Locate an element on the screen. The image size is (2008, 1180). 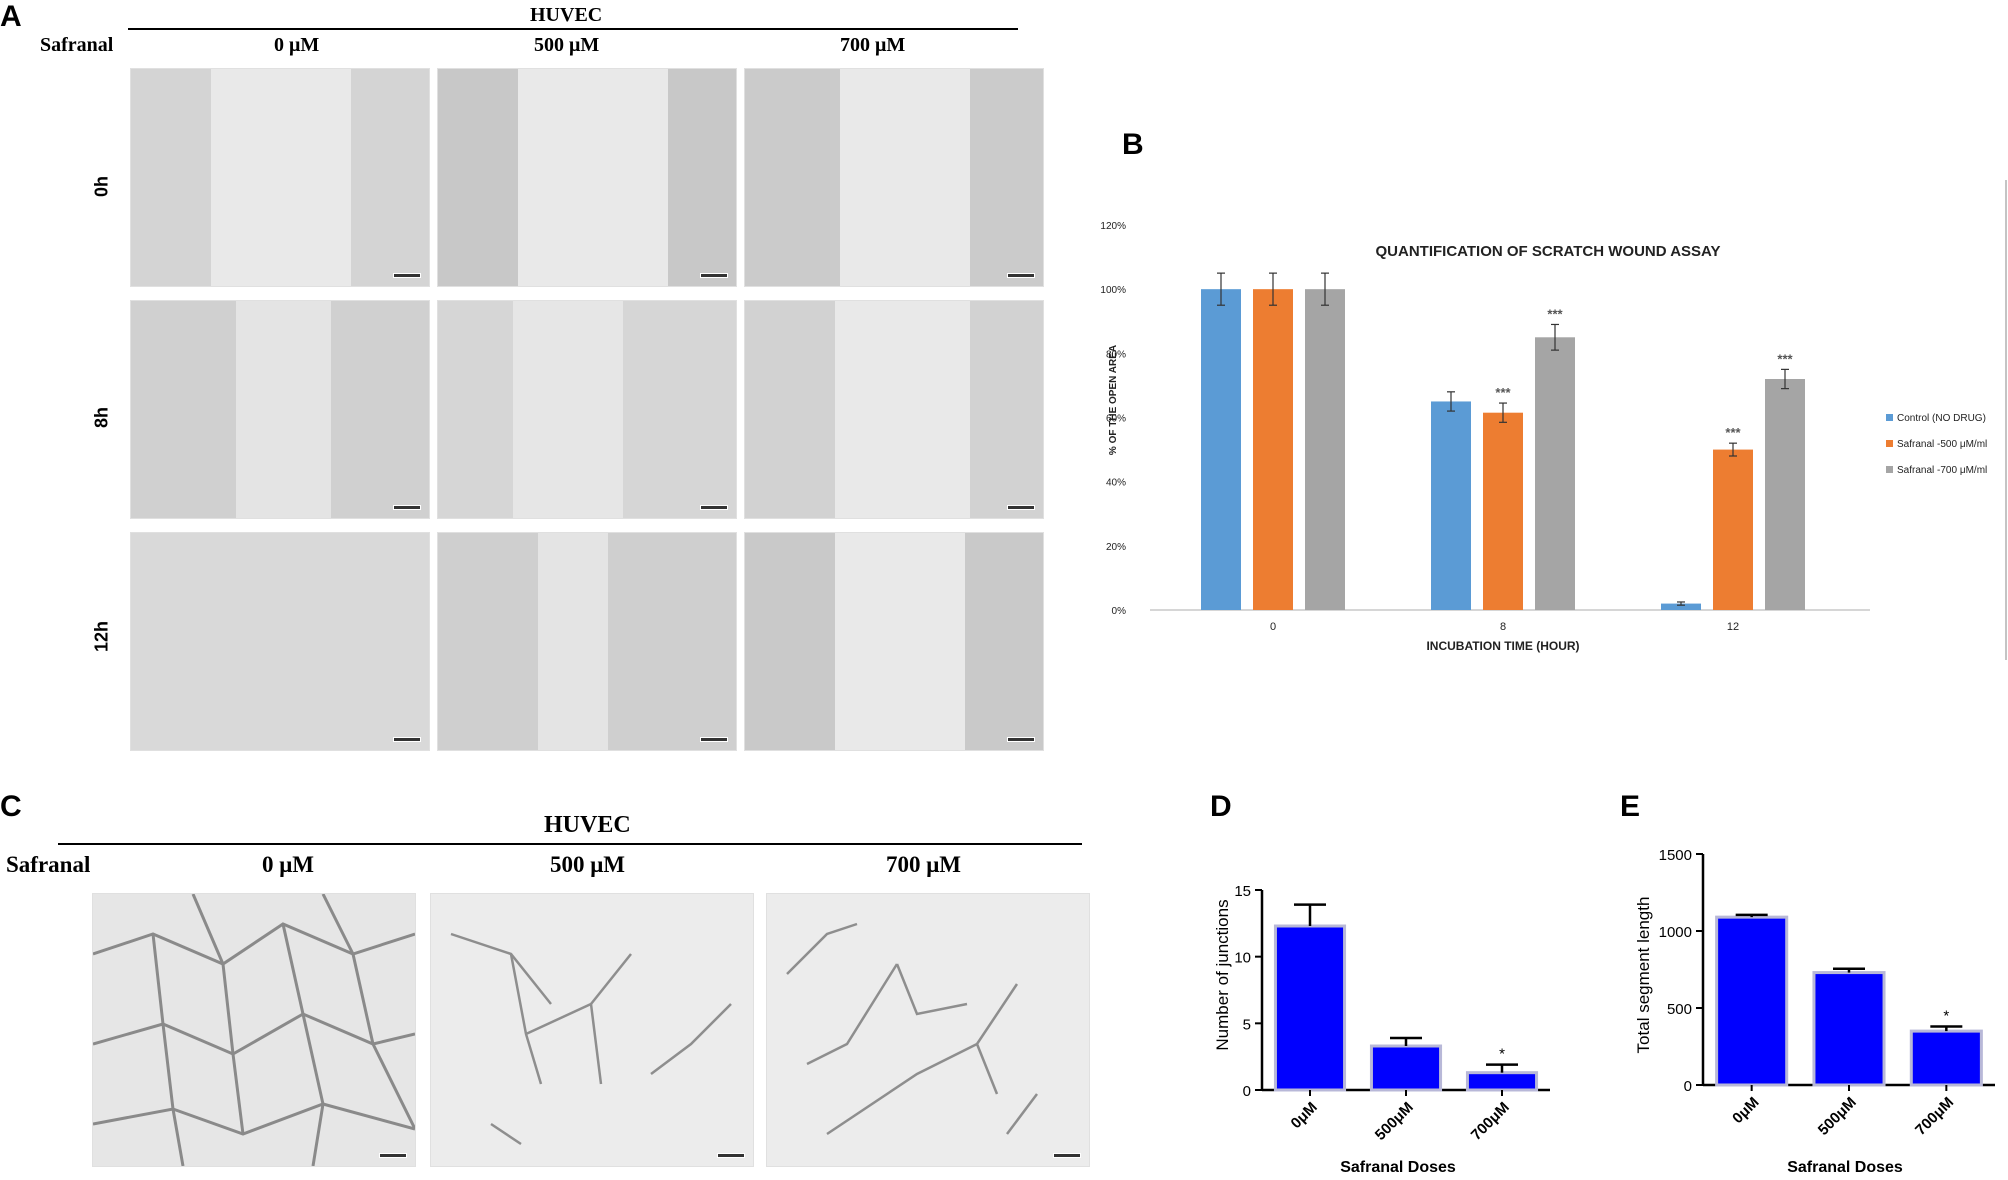
panel-e-xtick-label: 500μM is located at coordinates (1837, 1116).